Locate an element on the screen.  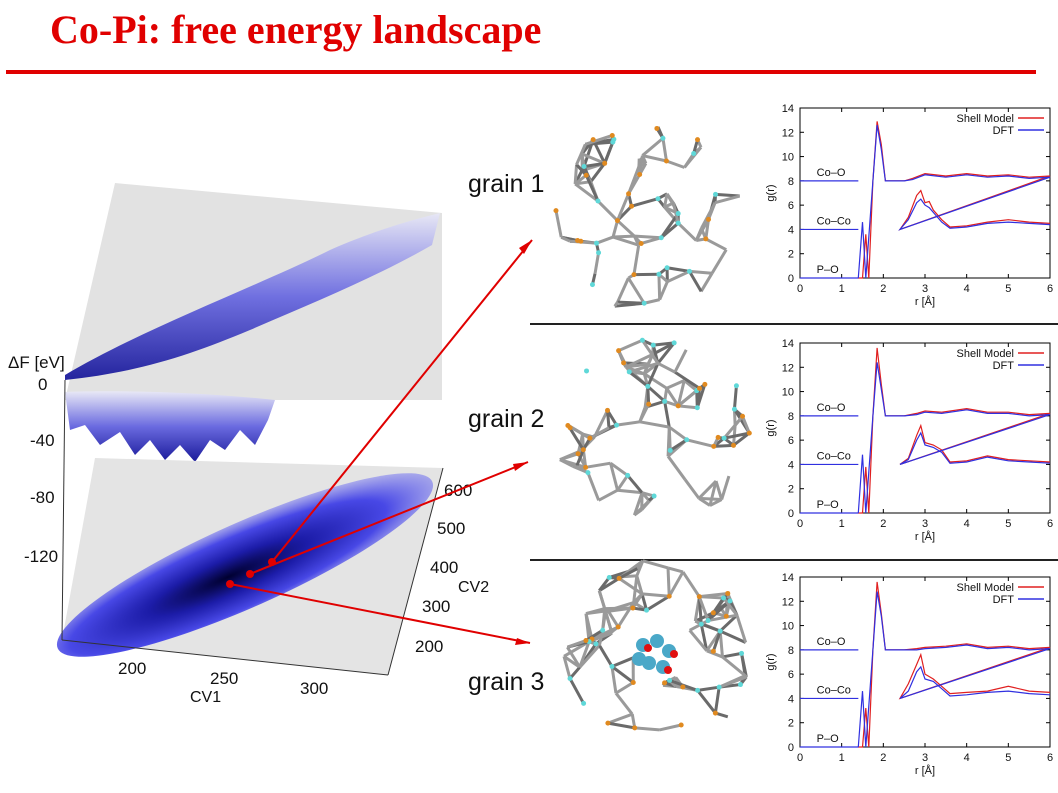
grain-arrows is located at coordinates (379, 442).